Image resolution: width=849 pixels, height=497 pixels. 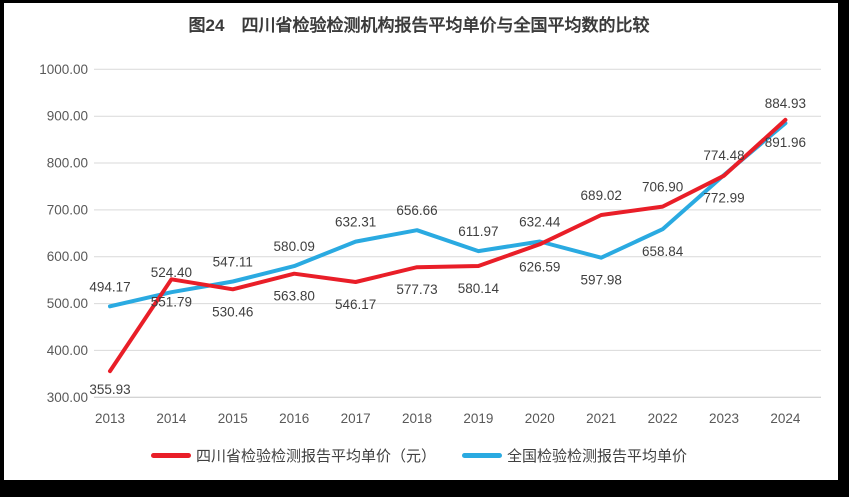 I want to click on data-label-sichuan-2018: 577.73, so click(x=416, y=289).